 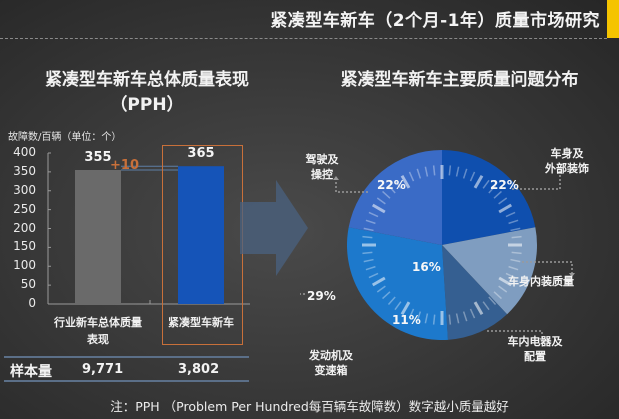 I want to click on pie-category-label: 发动机及 变速箱, so click(x=331, y=363).